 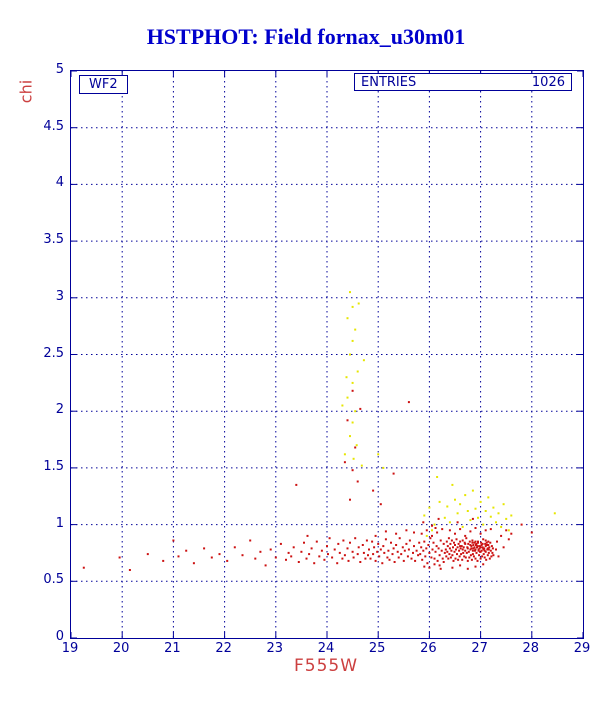 I want to click on y-tick-label: 1.5, so click(x=53, y=466).